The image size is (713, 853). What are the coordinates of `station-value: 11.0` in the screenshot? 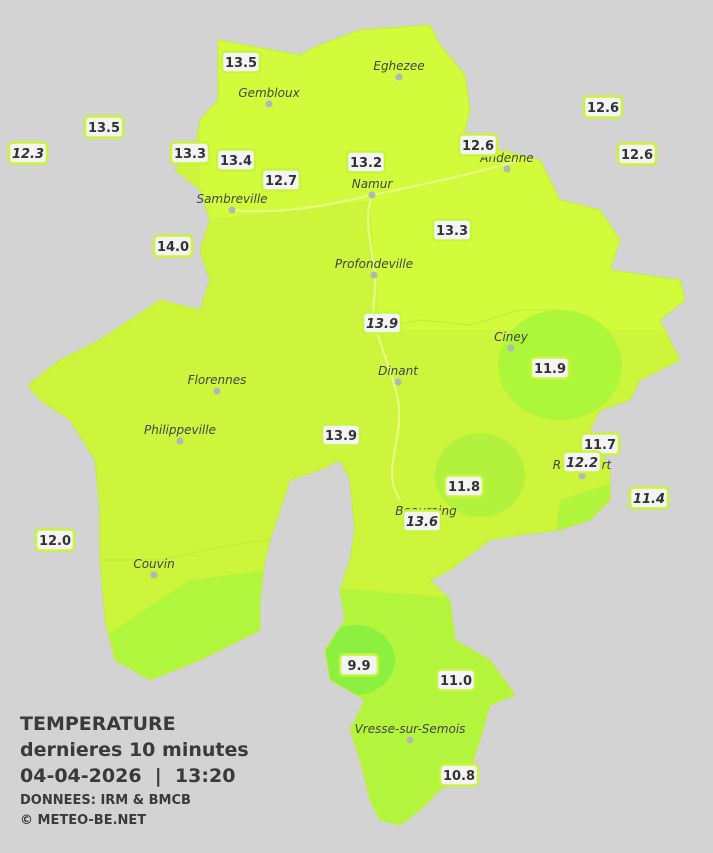 It's located at (456, 681).